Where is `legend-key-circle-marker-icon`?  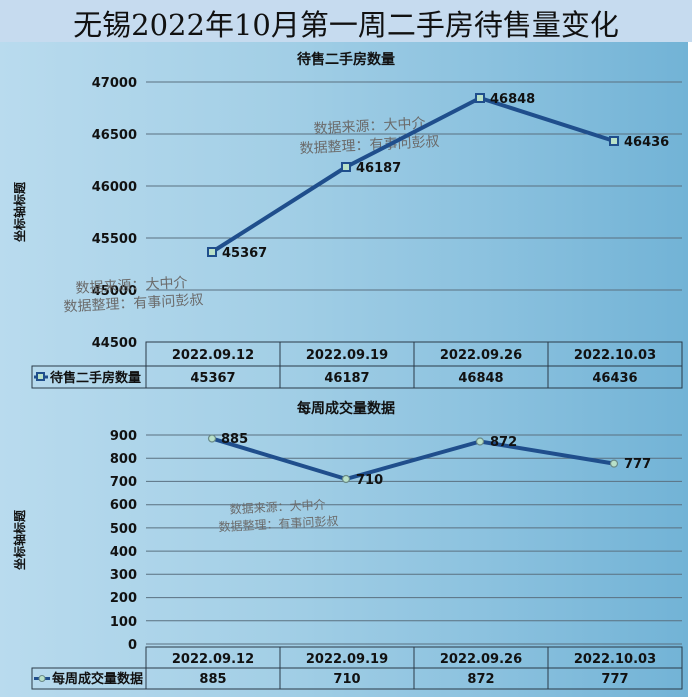 legend-key-circle-marker-icon is located at coordinates (42, 678).